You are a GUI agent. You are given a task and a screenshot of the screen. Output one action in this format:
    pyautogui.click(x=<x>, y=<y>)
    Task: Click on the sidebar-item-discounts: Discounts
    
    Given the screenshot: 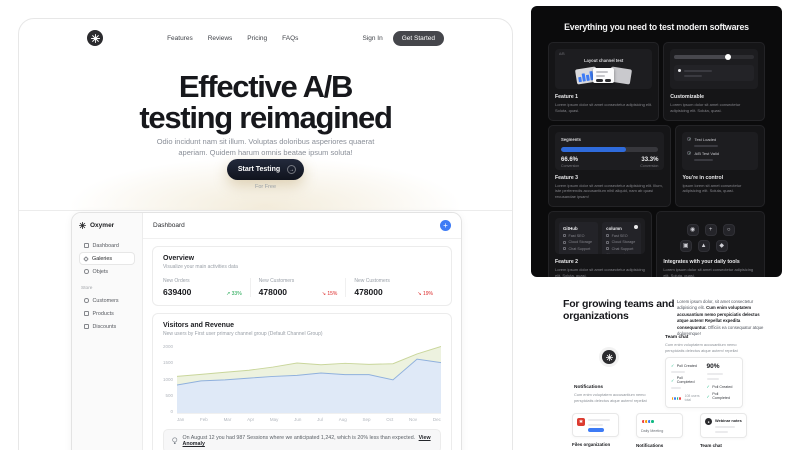 What is the action you would take?
    pyautogui.click(x=107, y=326)
    